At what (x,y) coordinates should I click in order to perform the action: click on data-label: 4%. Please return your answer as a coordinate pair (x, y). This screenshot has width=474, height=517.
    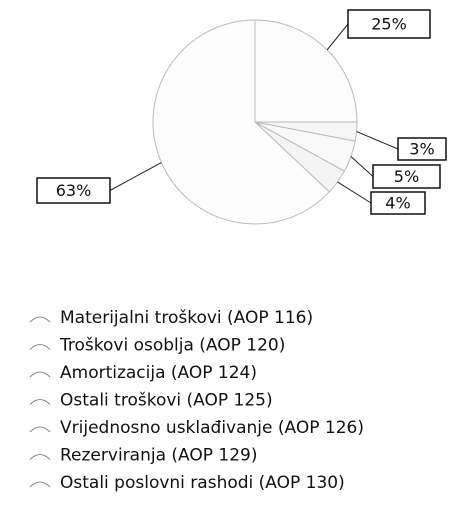
    Looking at the image, I should click on (397, 203).